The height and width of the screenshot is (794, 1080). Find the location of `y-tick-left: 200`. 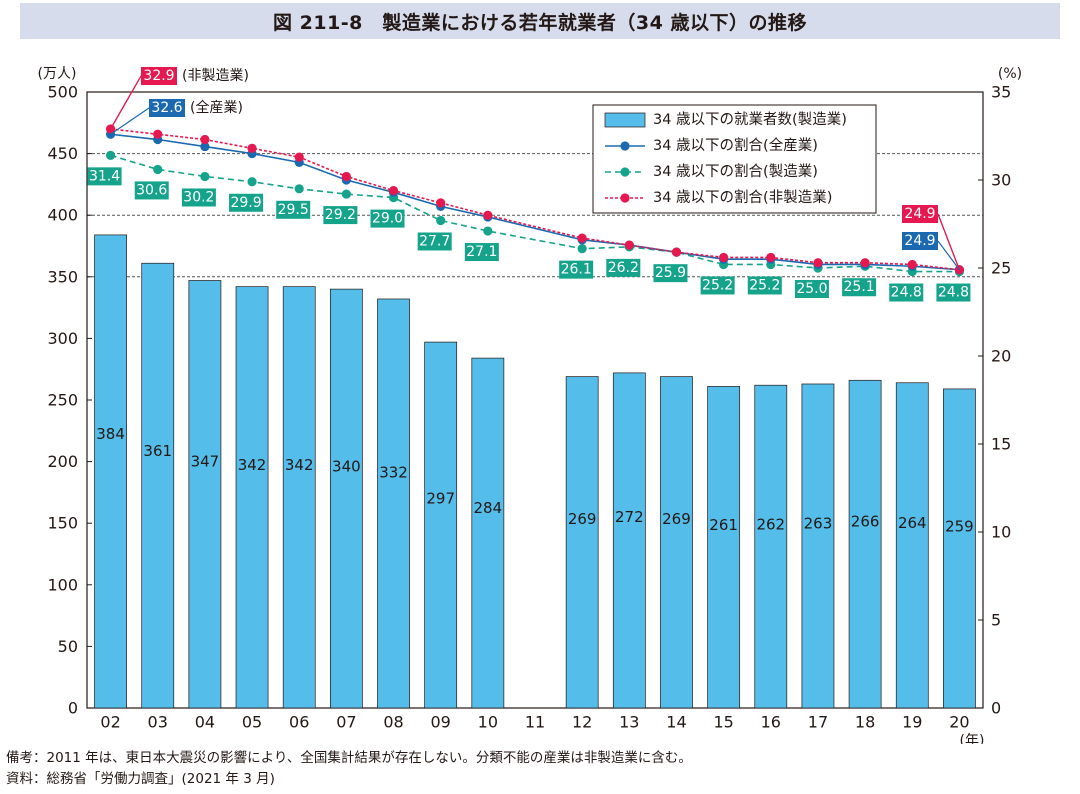

y-tick-left: 200 is located at coordinates (62, 461).